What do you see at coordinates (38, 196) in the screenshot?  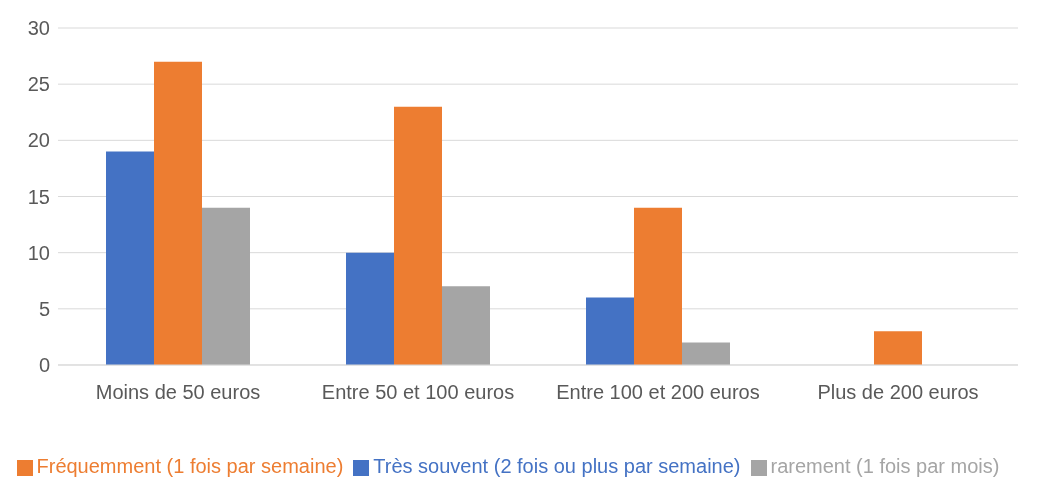 I see `y-tick-label: 15` at bounding box center [38, 196].